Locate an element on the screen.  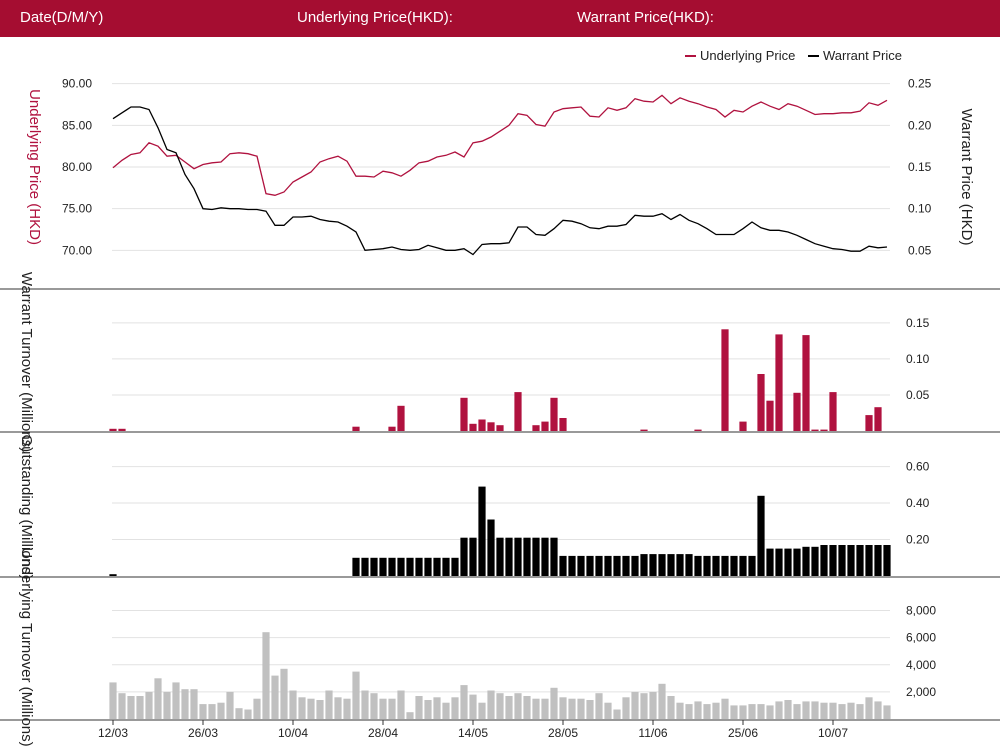
x-tick-label: 28/05 is located at coordinates (563, 733).